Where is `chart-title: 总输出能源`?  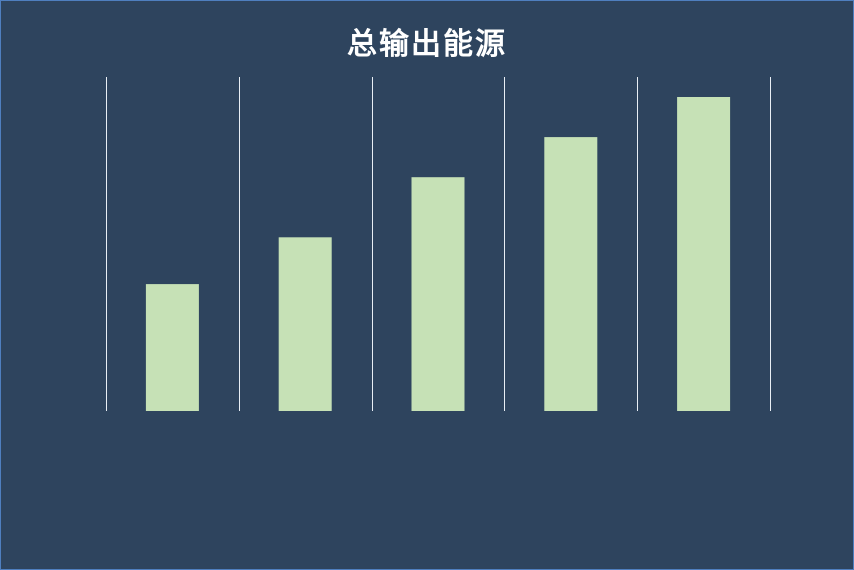
chart-title: 总输出能源 is located at coordinates (427, 44).